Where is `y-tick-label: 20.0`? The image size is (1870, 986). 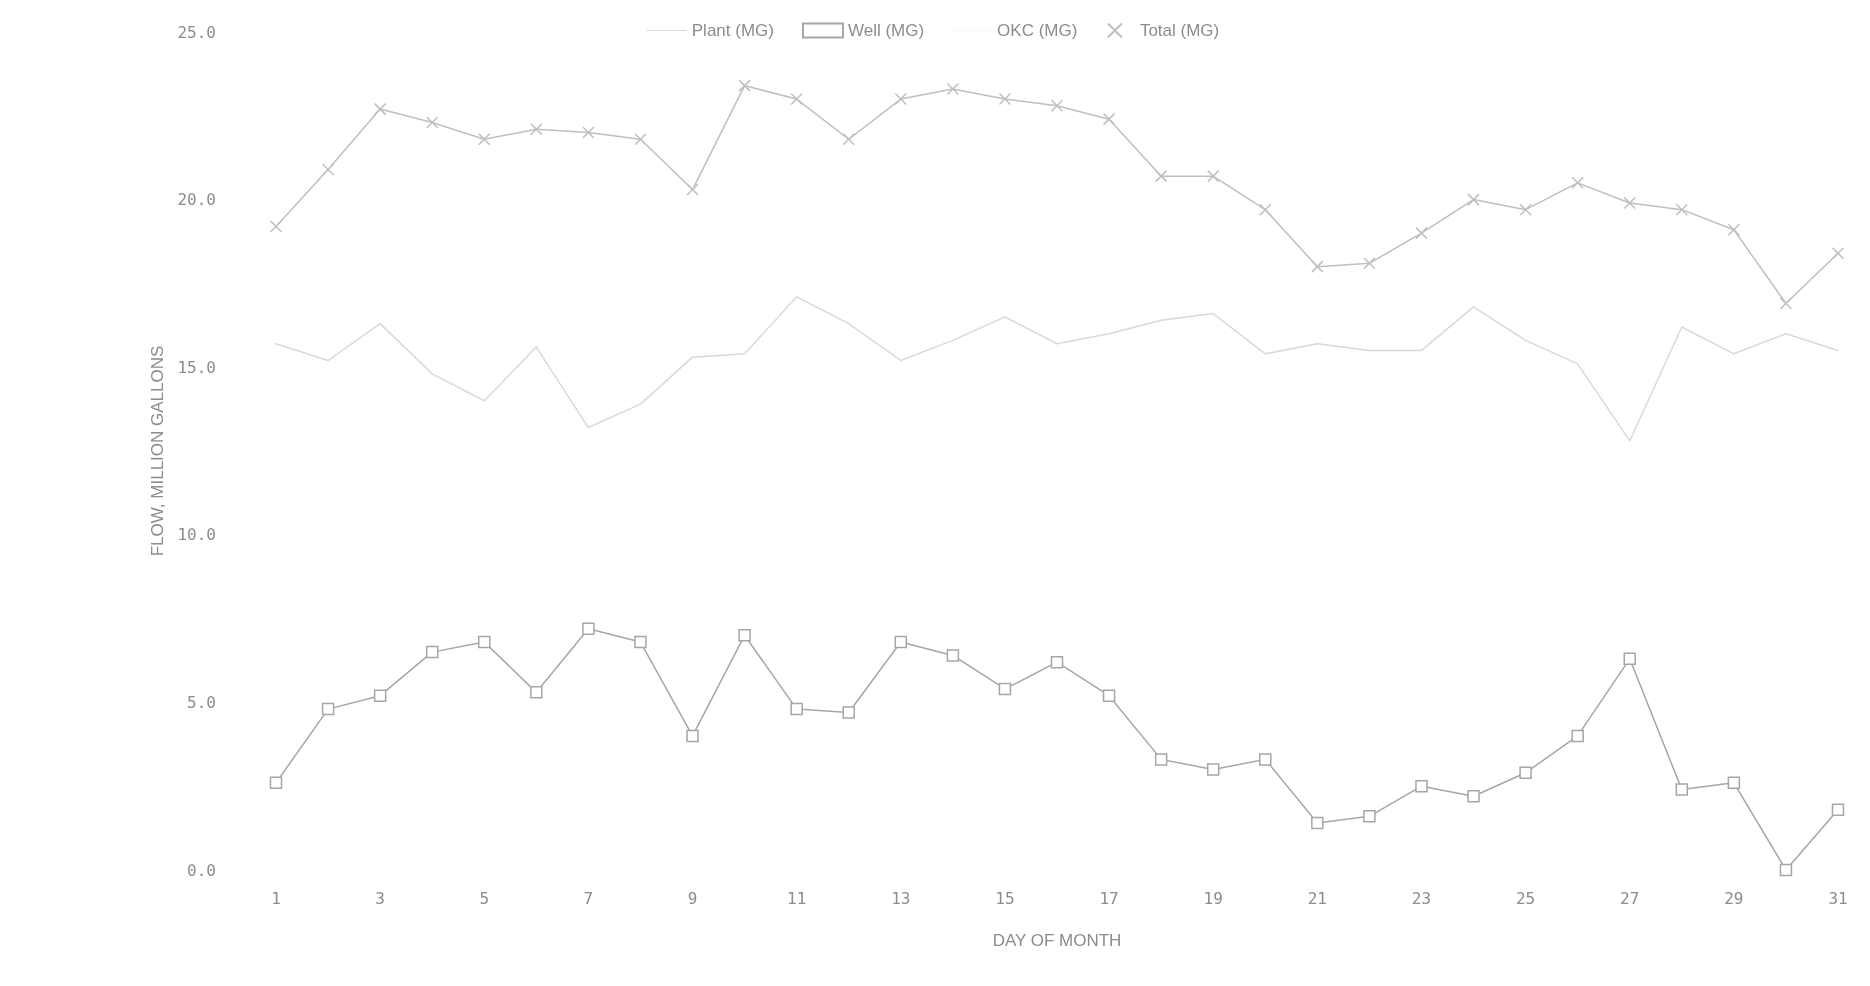
y-tick-label: 20.0 is located at coordinates (196, 200).